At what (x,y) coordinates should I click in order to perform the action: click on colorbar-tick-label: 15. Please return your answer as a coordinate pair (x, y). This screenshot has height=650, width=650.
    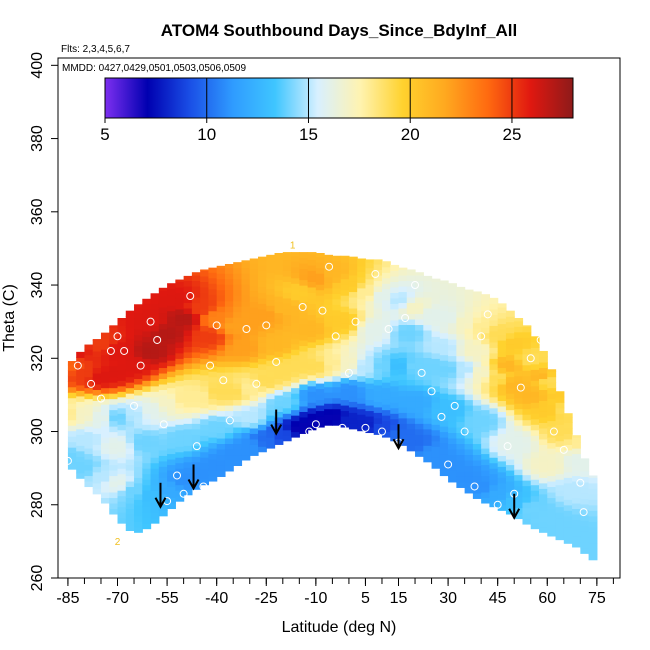
    Looking at the image, I should click on (308, 134).